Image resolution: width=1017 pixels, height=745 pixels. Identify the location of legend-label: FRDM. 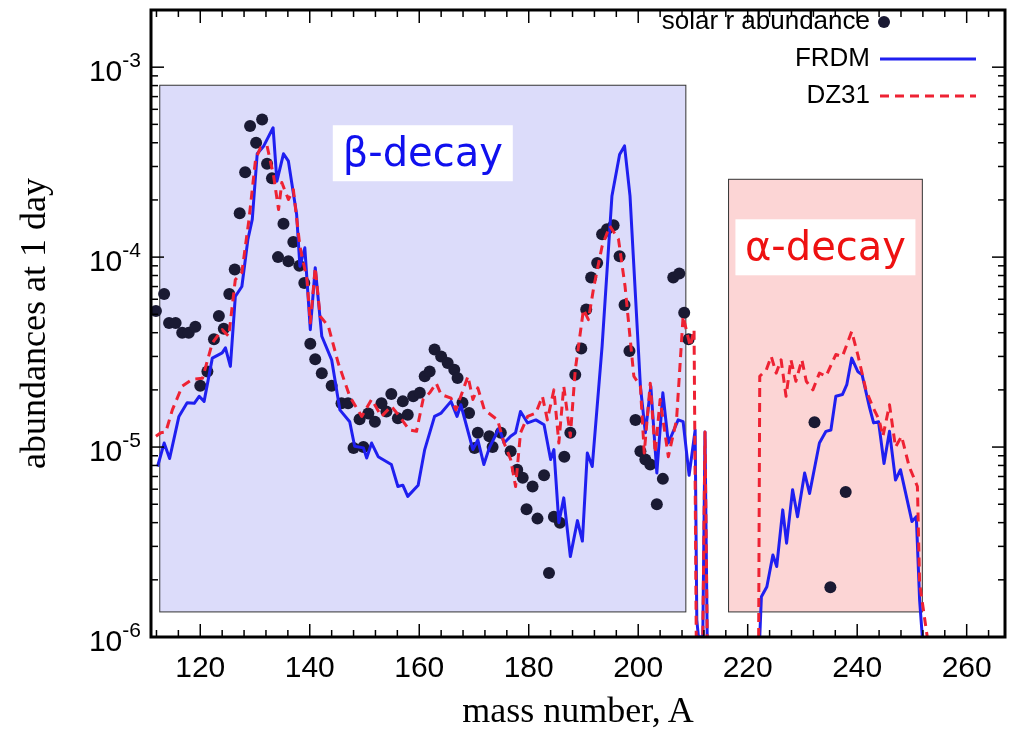
(832, 56).